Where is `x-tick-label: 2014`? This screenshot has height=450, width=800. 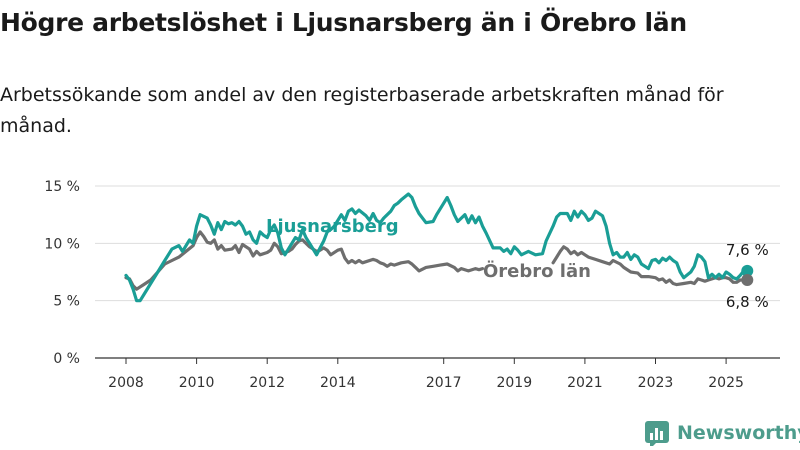 x-tick-label: 2014 is located at coordinates (338, 383).